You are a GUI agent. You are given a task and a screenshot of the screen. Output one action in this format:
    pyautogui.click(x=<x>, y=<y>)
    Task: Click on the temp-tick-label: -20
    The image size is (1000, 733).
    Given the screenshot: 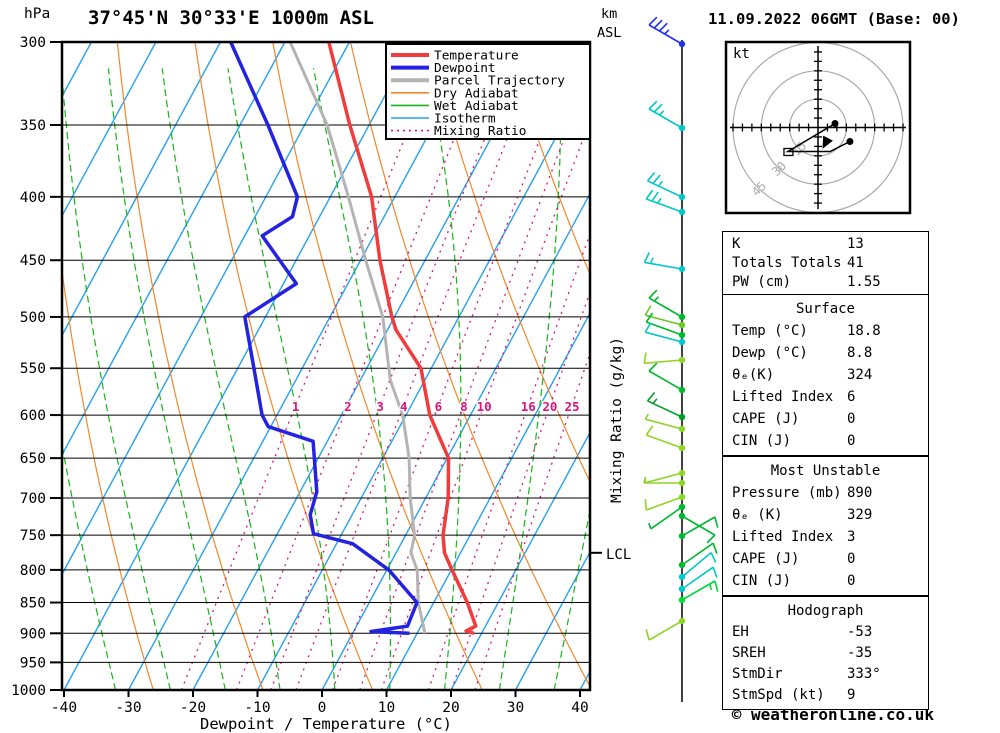 What is the action you would take?
    pyautogui.click(x=193, y=708)
    